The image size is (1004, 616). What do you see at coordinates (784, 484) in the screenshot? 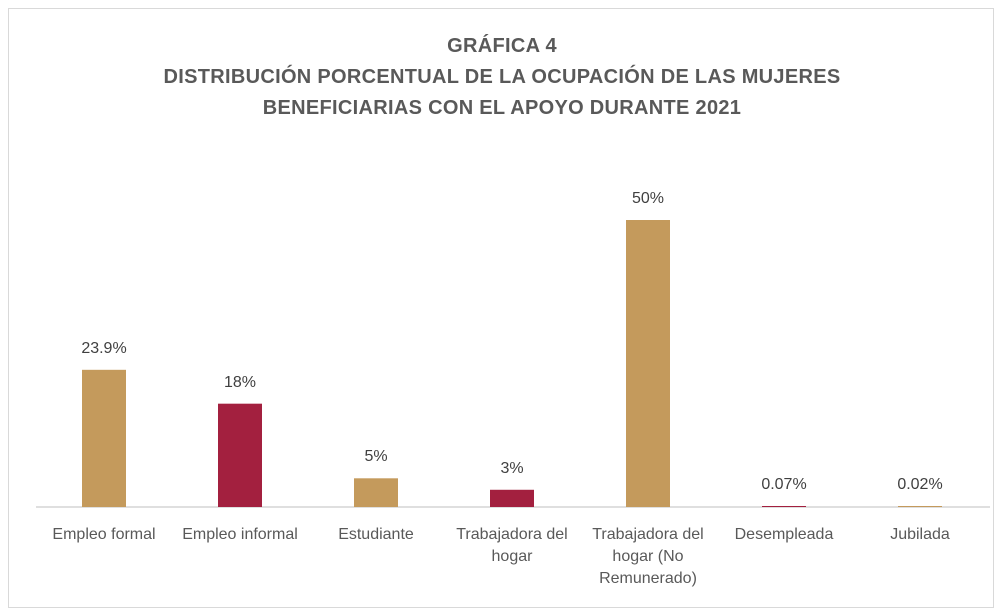
I see `data-label: 0.07%` at bounding box center [784, 484].